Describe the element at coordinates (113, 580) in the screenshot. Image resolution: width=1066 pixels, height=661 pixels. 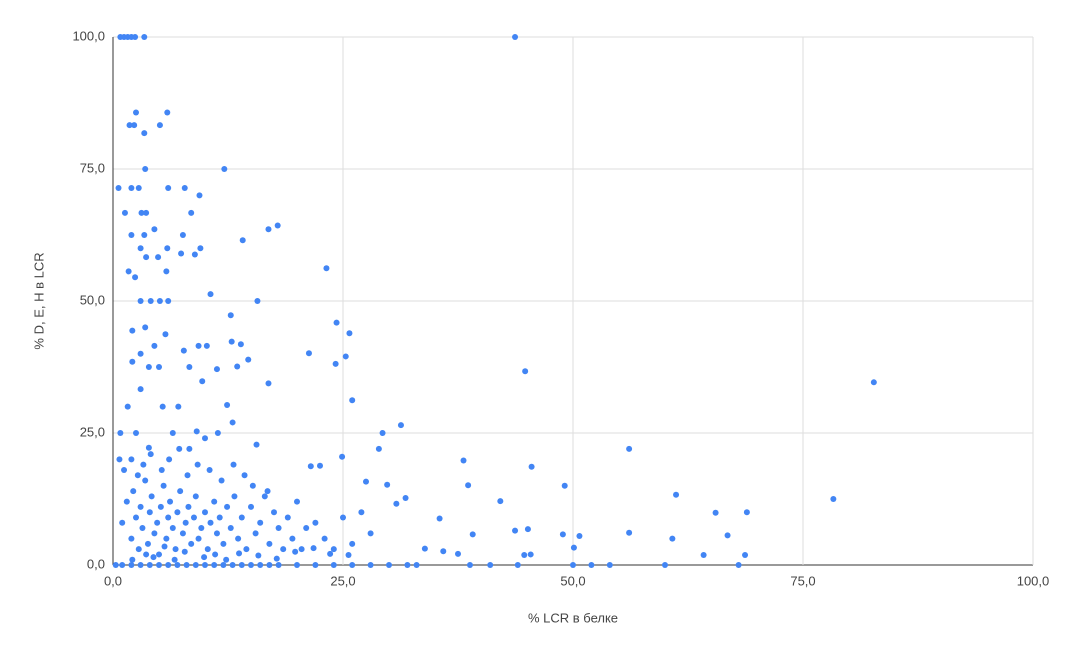
I see `x-tick-label: 0,0` at that location.